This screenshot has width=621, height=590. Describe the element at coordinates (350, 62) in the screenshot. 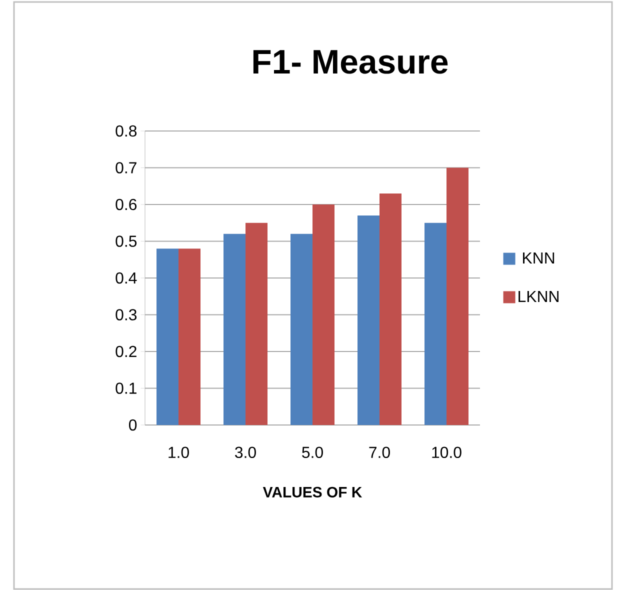

I see `chart-title: F1- Measure` at that location.